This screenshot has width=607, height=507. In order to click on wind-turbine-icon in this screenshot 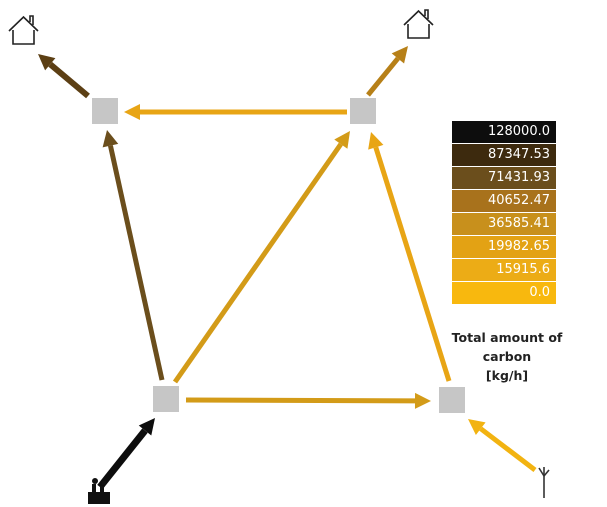, I will do `click(544, 482)`.